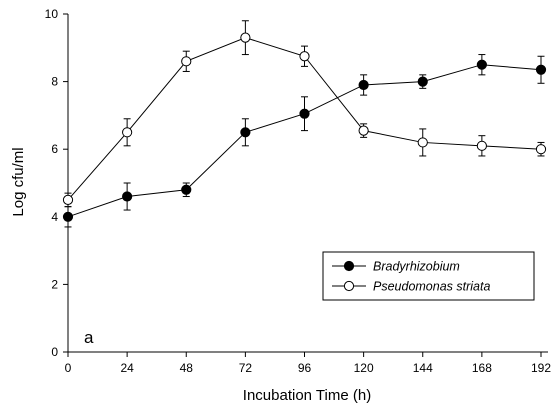 This screenshot has width=556, height=409. I want to click on x-tick-label: 24, so click(127, 368).